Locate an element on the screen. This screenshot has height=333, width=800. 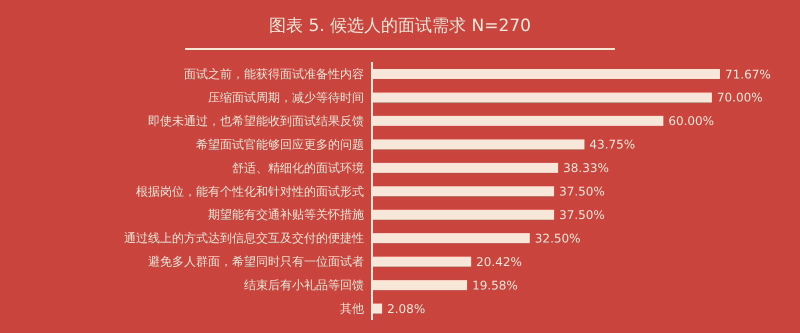
y-tick-label: 压缩面试周期，减少等待时间 is located at coordinates (286, 97).